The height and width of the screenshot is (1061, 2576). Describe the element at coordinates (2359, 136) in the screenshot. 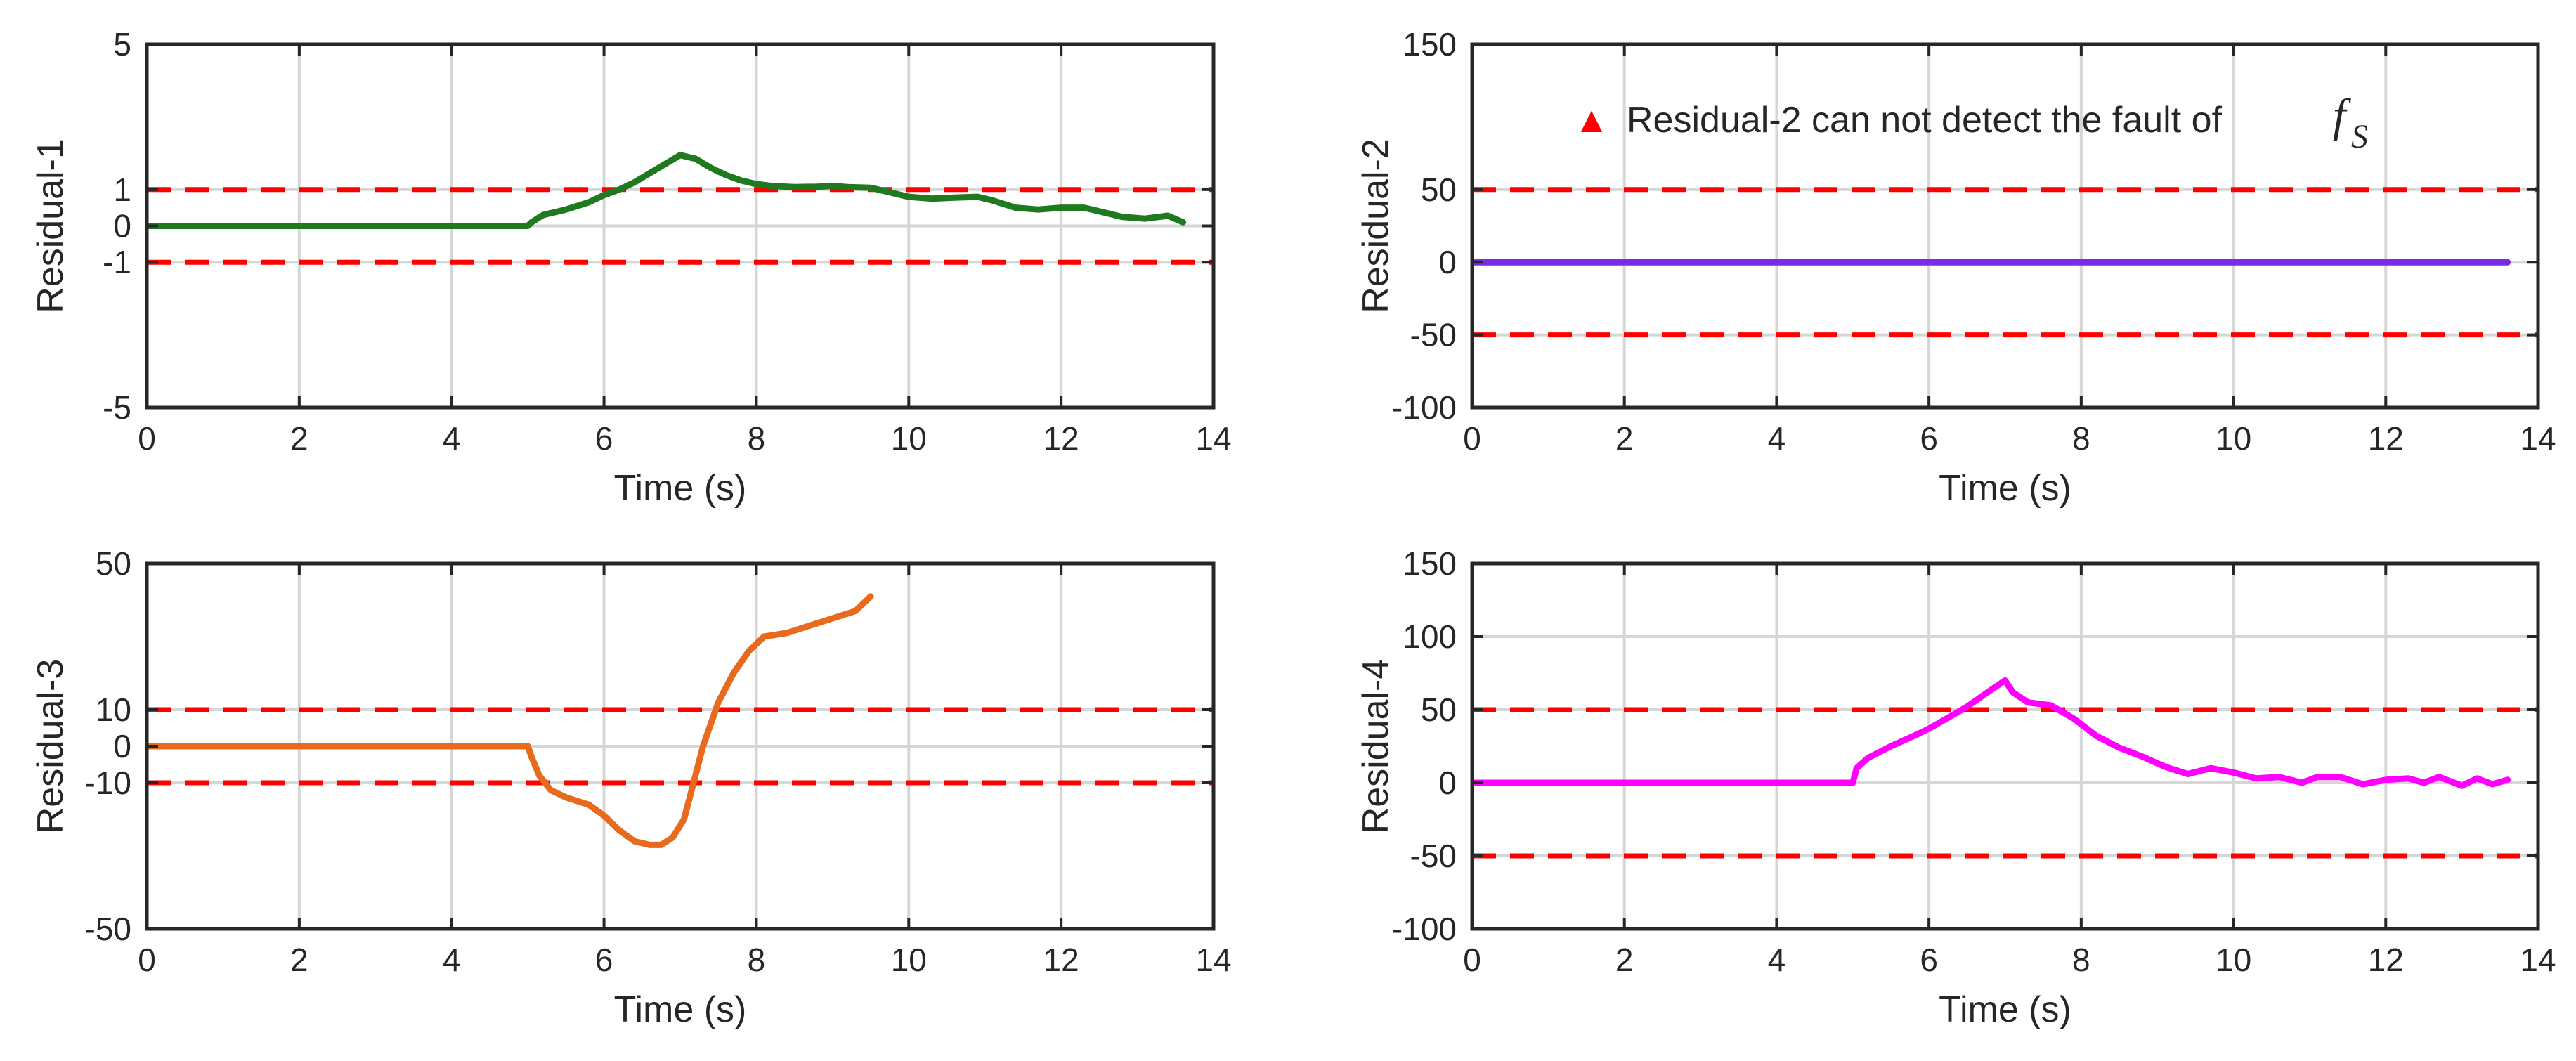

I see `annotation-math-subscript: S` at that location.